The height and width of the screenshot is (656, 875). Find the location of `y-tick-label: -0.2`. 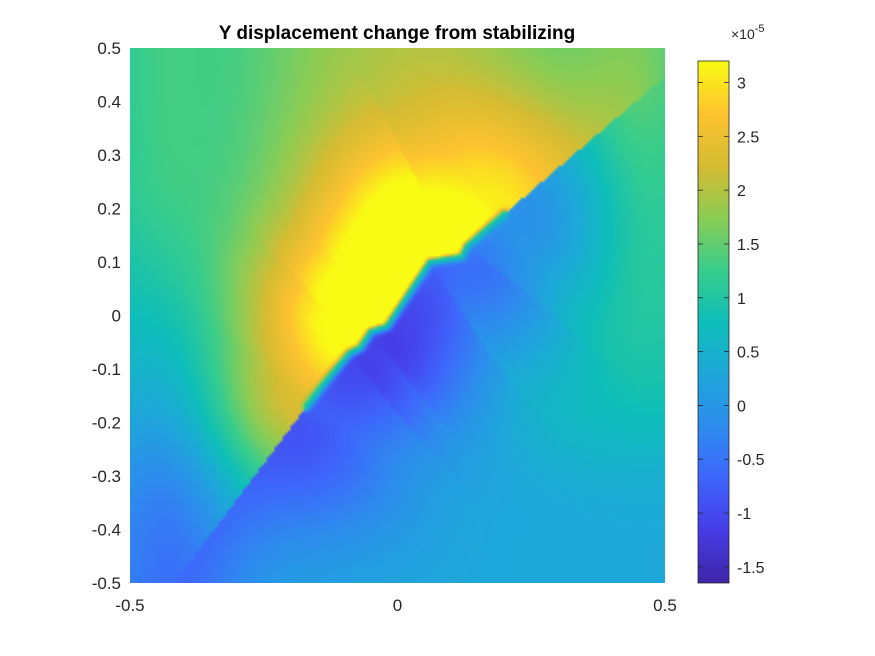

y-tick-label: -0.2 is located at coordinates (106, 423).